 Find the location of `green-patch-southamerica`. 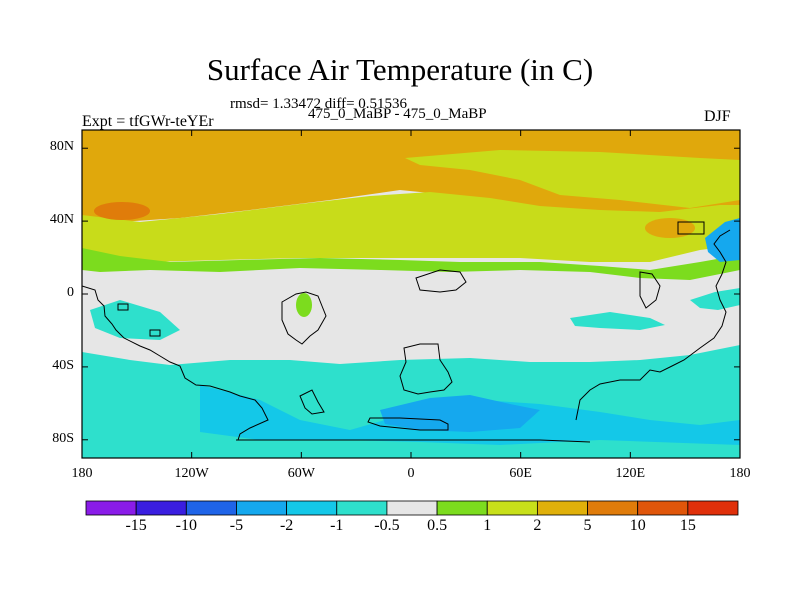

green-patch-southamerica is located at coordinates (304, 305).